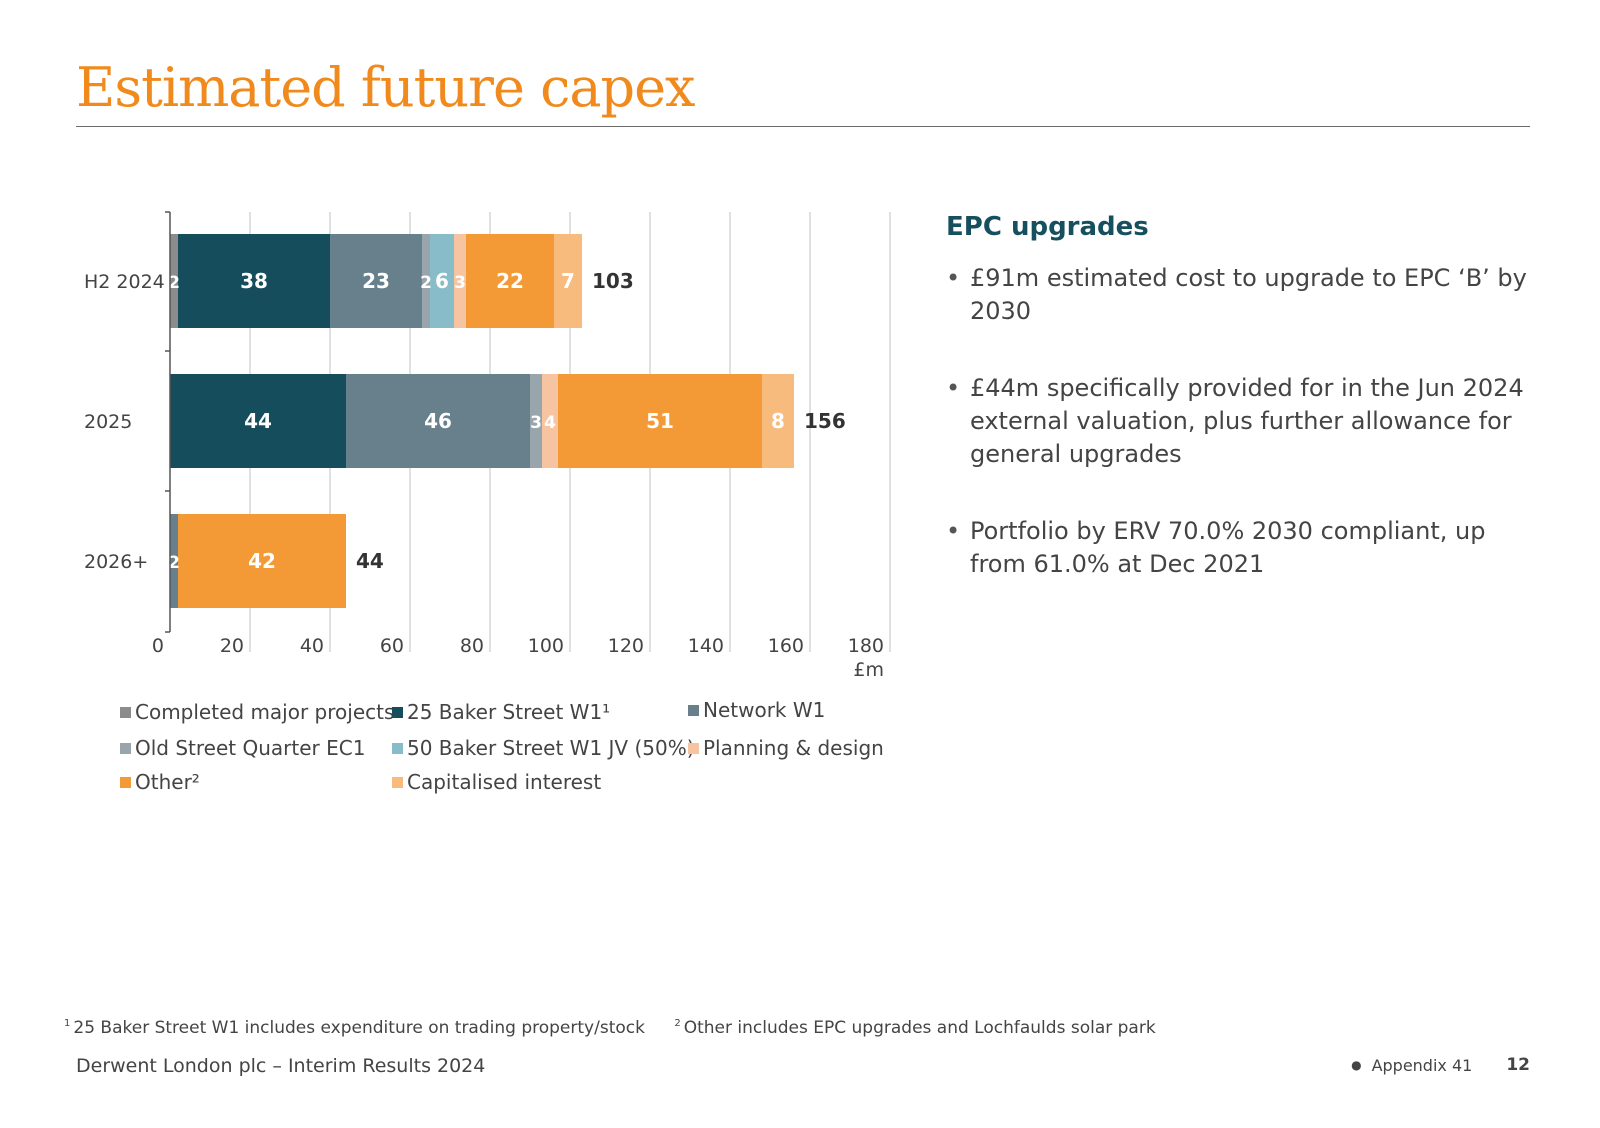 The width and height of the screenshot is (1600, 1128). I want to click on footnote-1-marker: 1, so click(67, 1023).